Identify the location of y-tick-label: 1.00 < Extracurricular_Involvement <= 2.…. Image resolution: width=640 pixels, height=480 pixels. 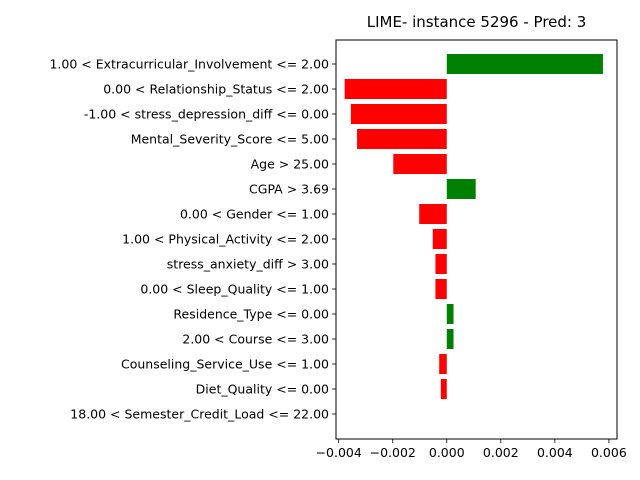
(189, 64).